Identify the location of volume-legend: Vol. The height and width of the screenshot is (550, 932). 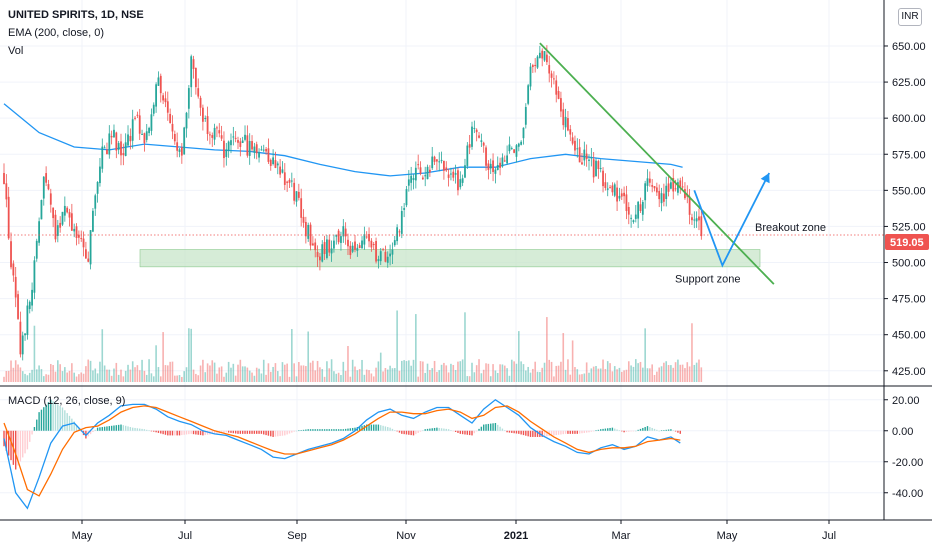
(16, 51).